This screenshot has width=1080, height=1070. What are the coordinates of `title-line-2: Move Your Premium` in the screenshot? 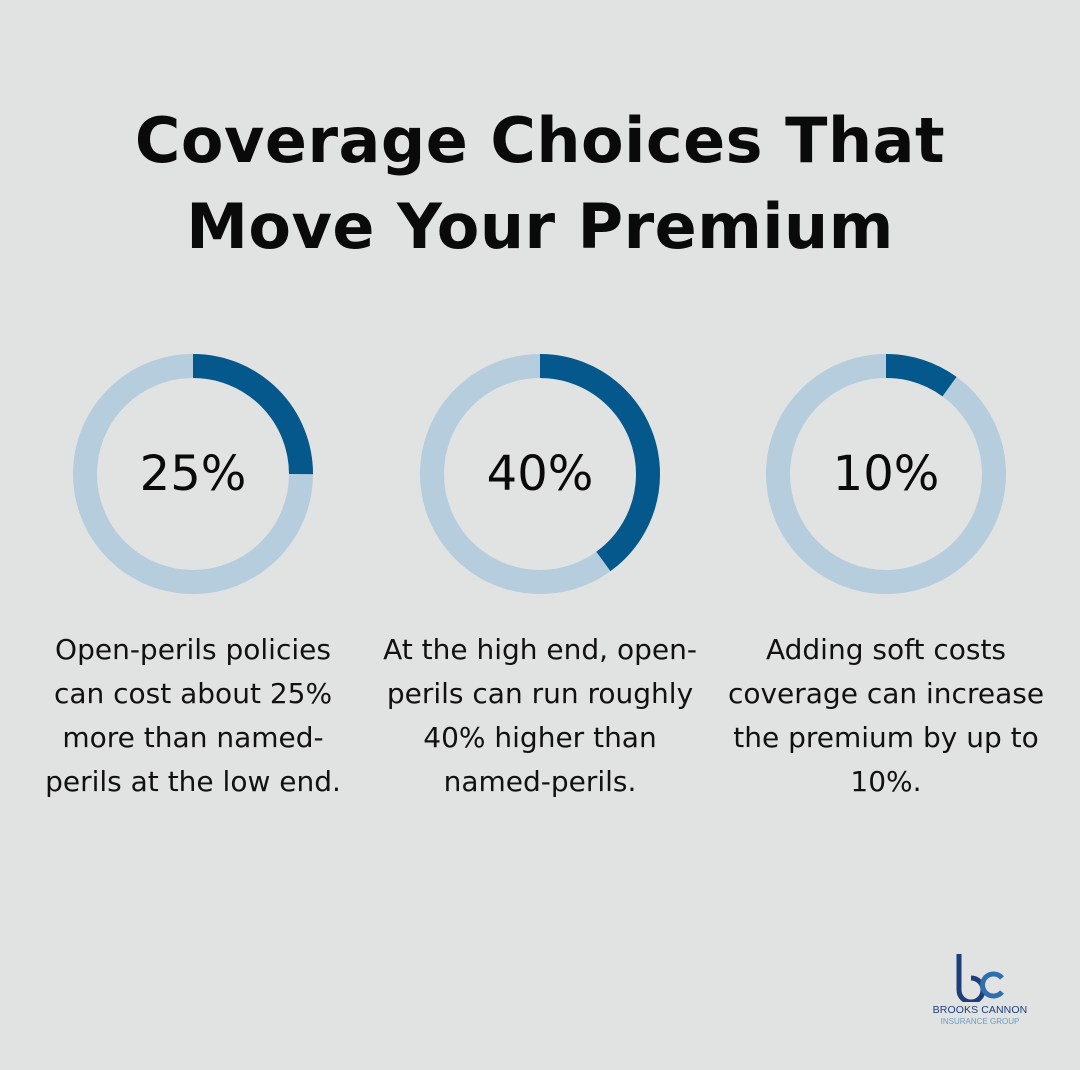 It's located at (540, 226).